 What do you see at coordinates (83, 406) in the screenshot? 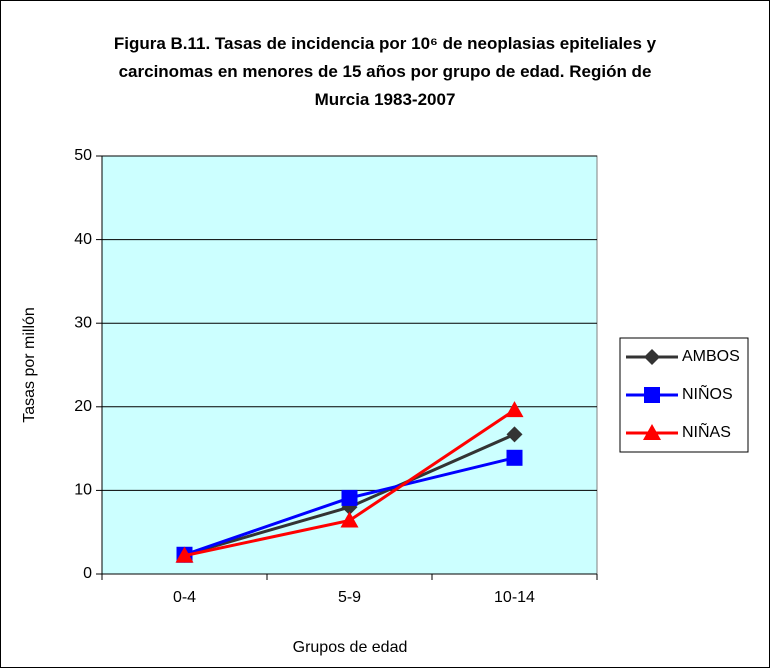
I see `y-tick-label: 20` at bounding box center [83, 406].